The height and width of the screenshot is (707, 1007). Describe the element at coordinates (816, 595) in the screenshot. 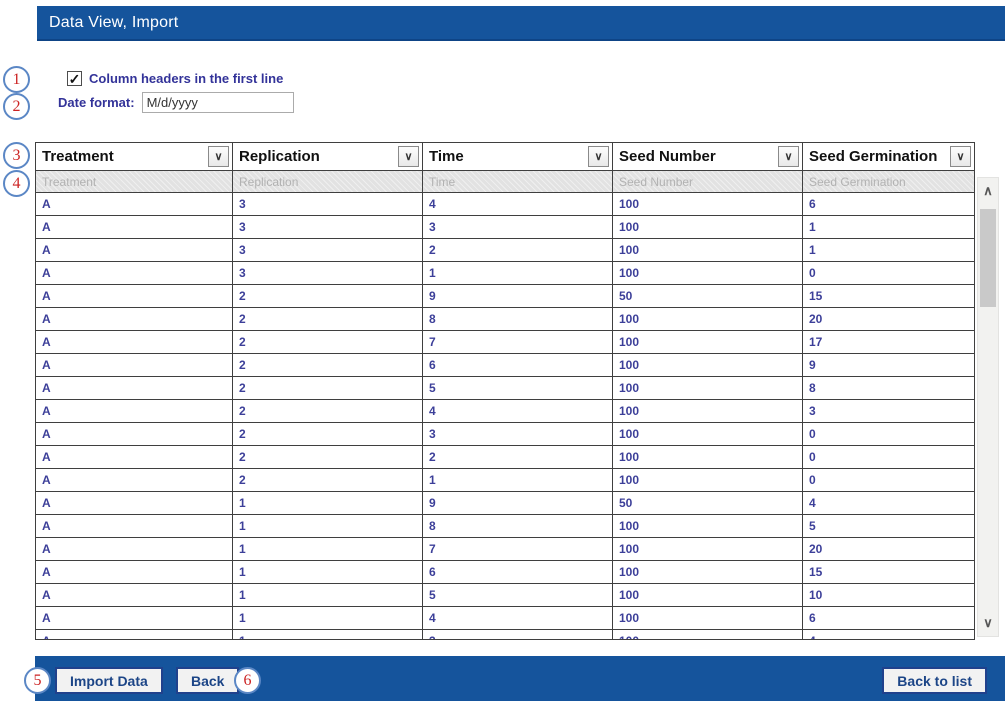

I see `cell-seed-germination: 10` at that location.